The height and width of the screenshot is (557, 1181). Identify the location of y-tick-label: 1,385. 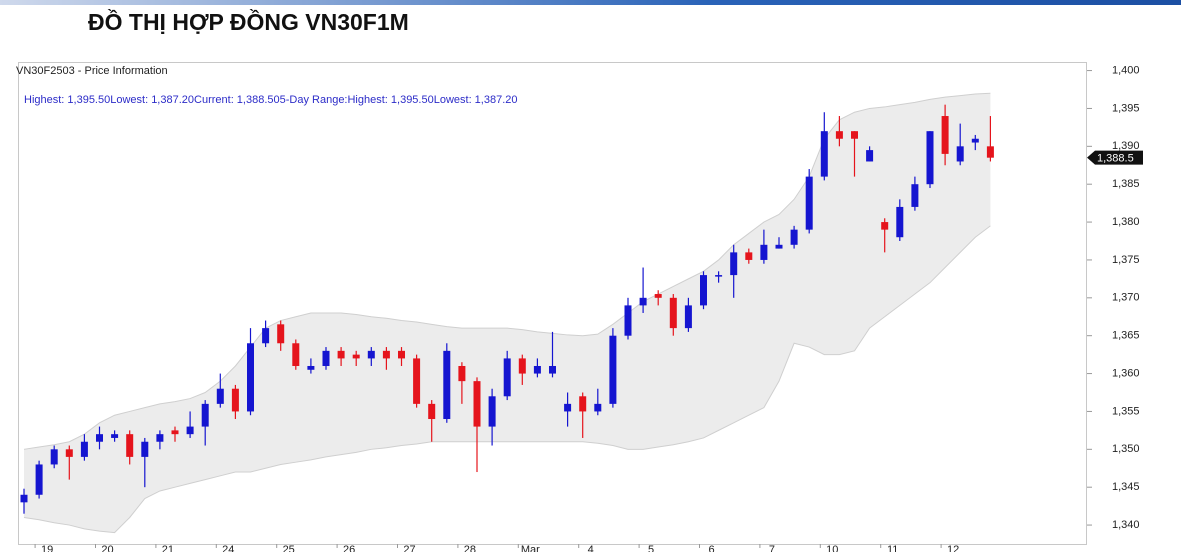
(1126, 184).